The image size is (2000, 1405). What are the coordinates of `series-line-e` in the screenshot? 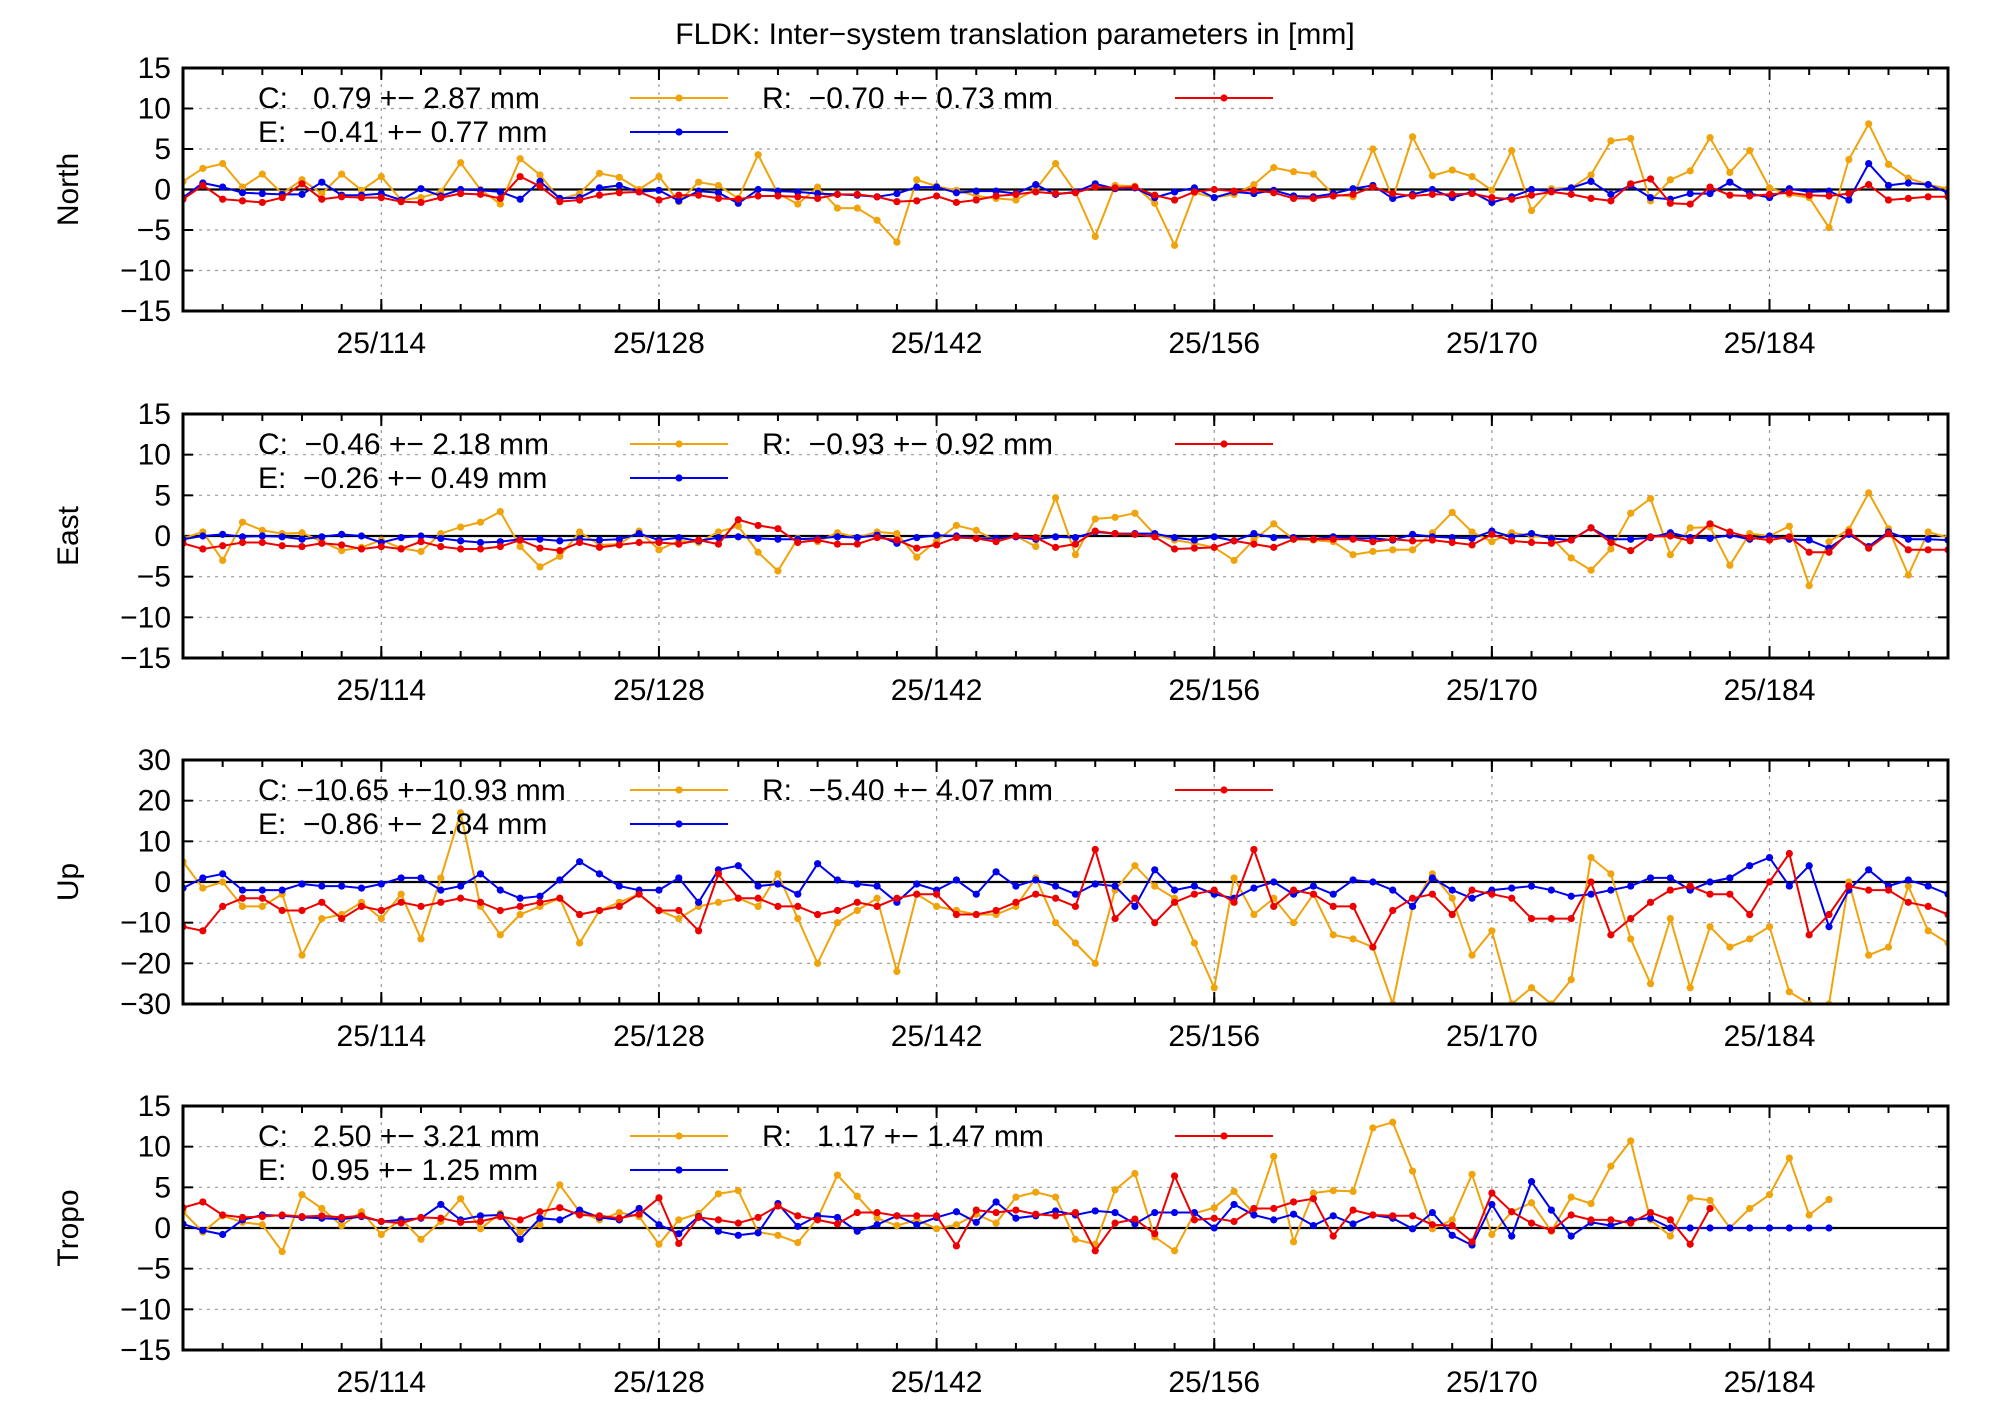 It's located at (1006, 1213).